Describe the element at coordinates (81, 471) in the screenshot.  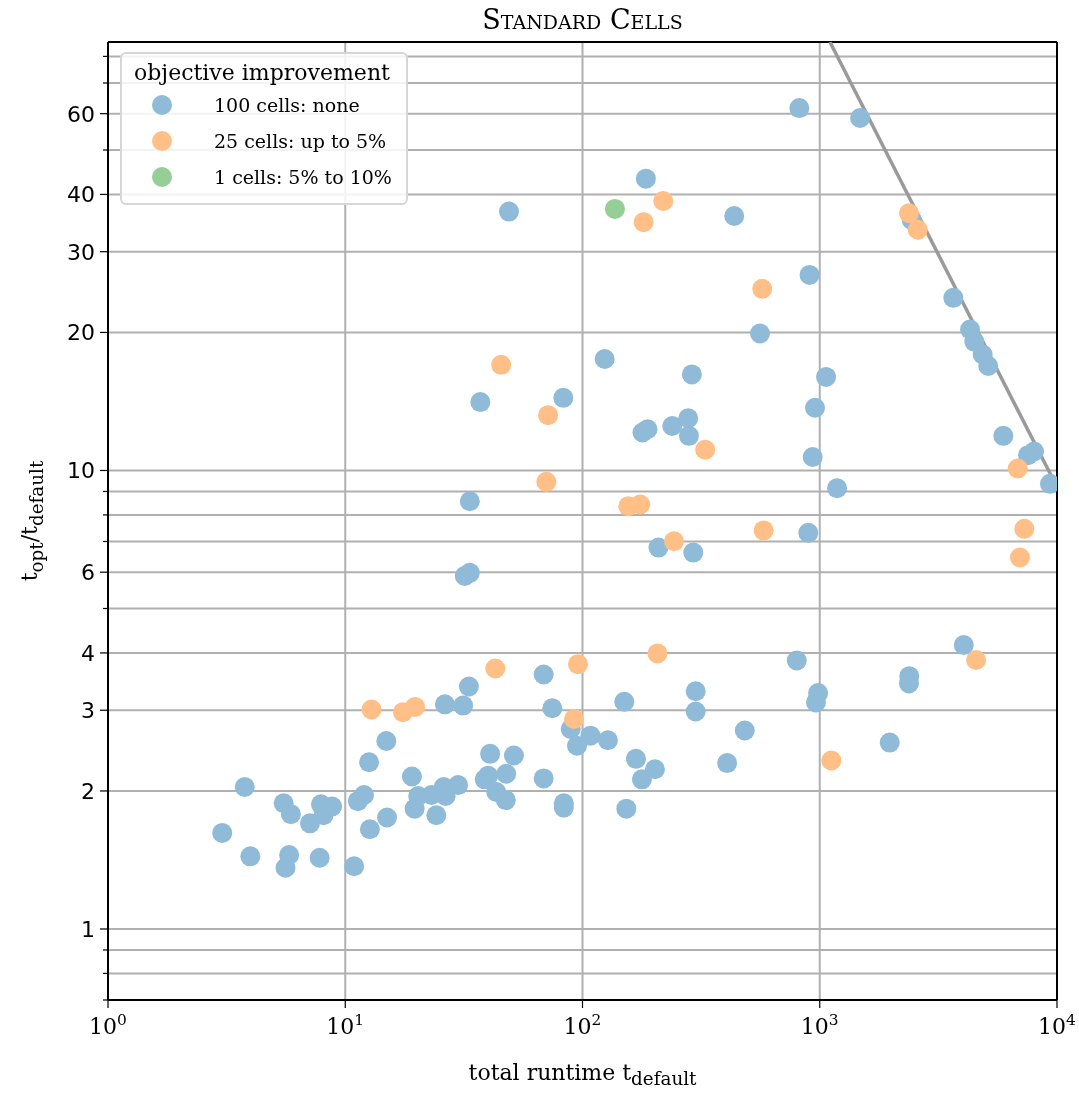
I see `y-tick-label: 10` at that location.